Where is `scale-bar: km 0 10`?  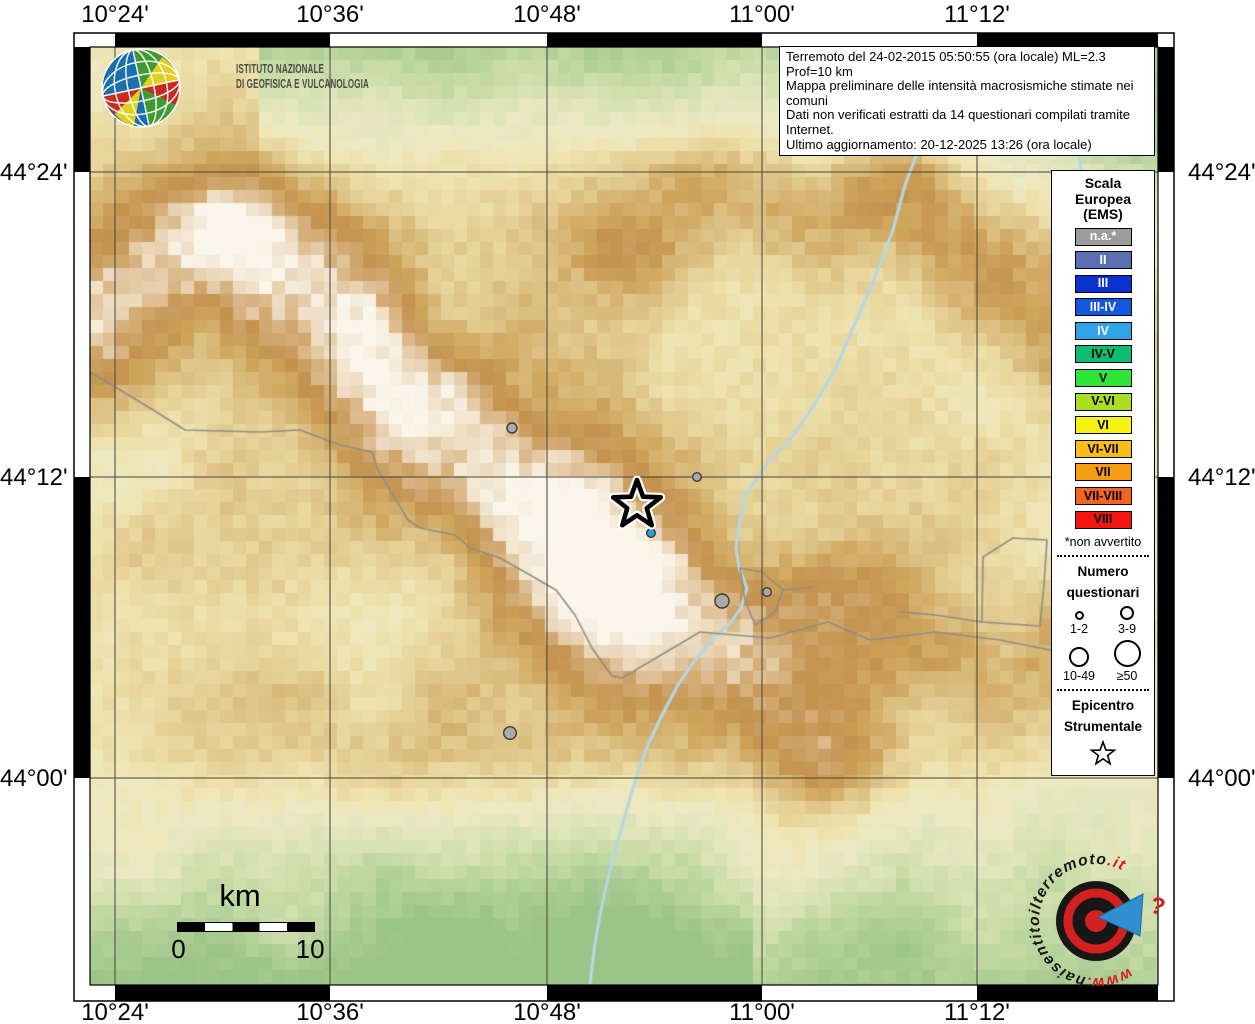 scale-bar: km 0 10 is located at coordinates (250, 921).